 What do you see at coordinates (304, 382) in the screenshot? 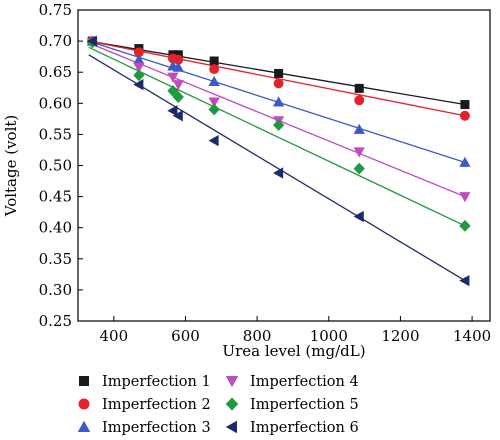
I see `legend-label-4: Imperfection 4` at bounding box center [304, 382].